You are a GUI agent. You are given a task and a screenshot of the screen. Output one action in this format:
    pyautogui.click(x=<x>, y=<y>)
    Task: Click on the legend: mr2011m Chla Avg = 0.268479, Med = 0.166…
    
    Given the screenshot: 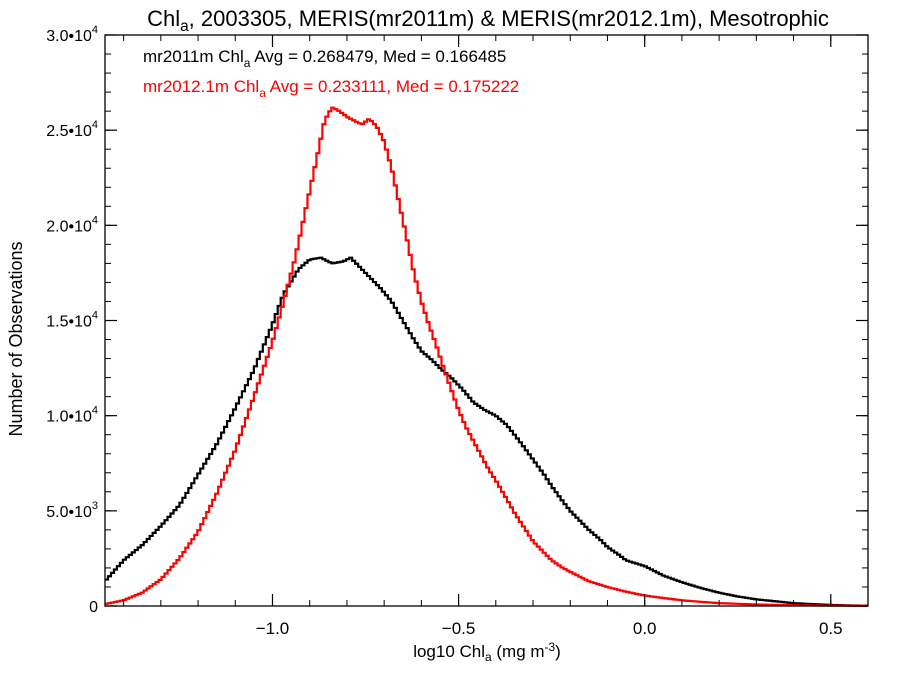 What is the action you would take?
    pyautogui.click(x=331, y=73)
    